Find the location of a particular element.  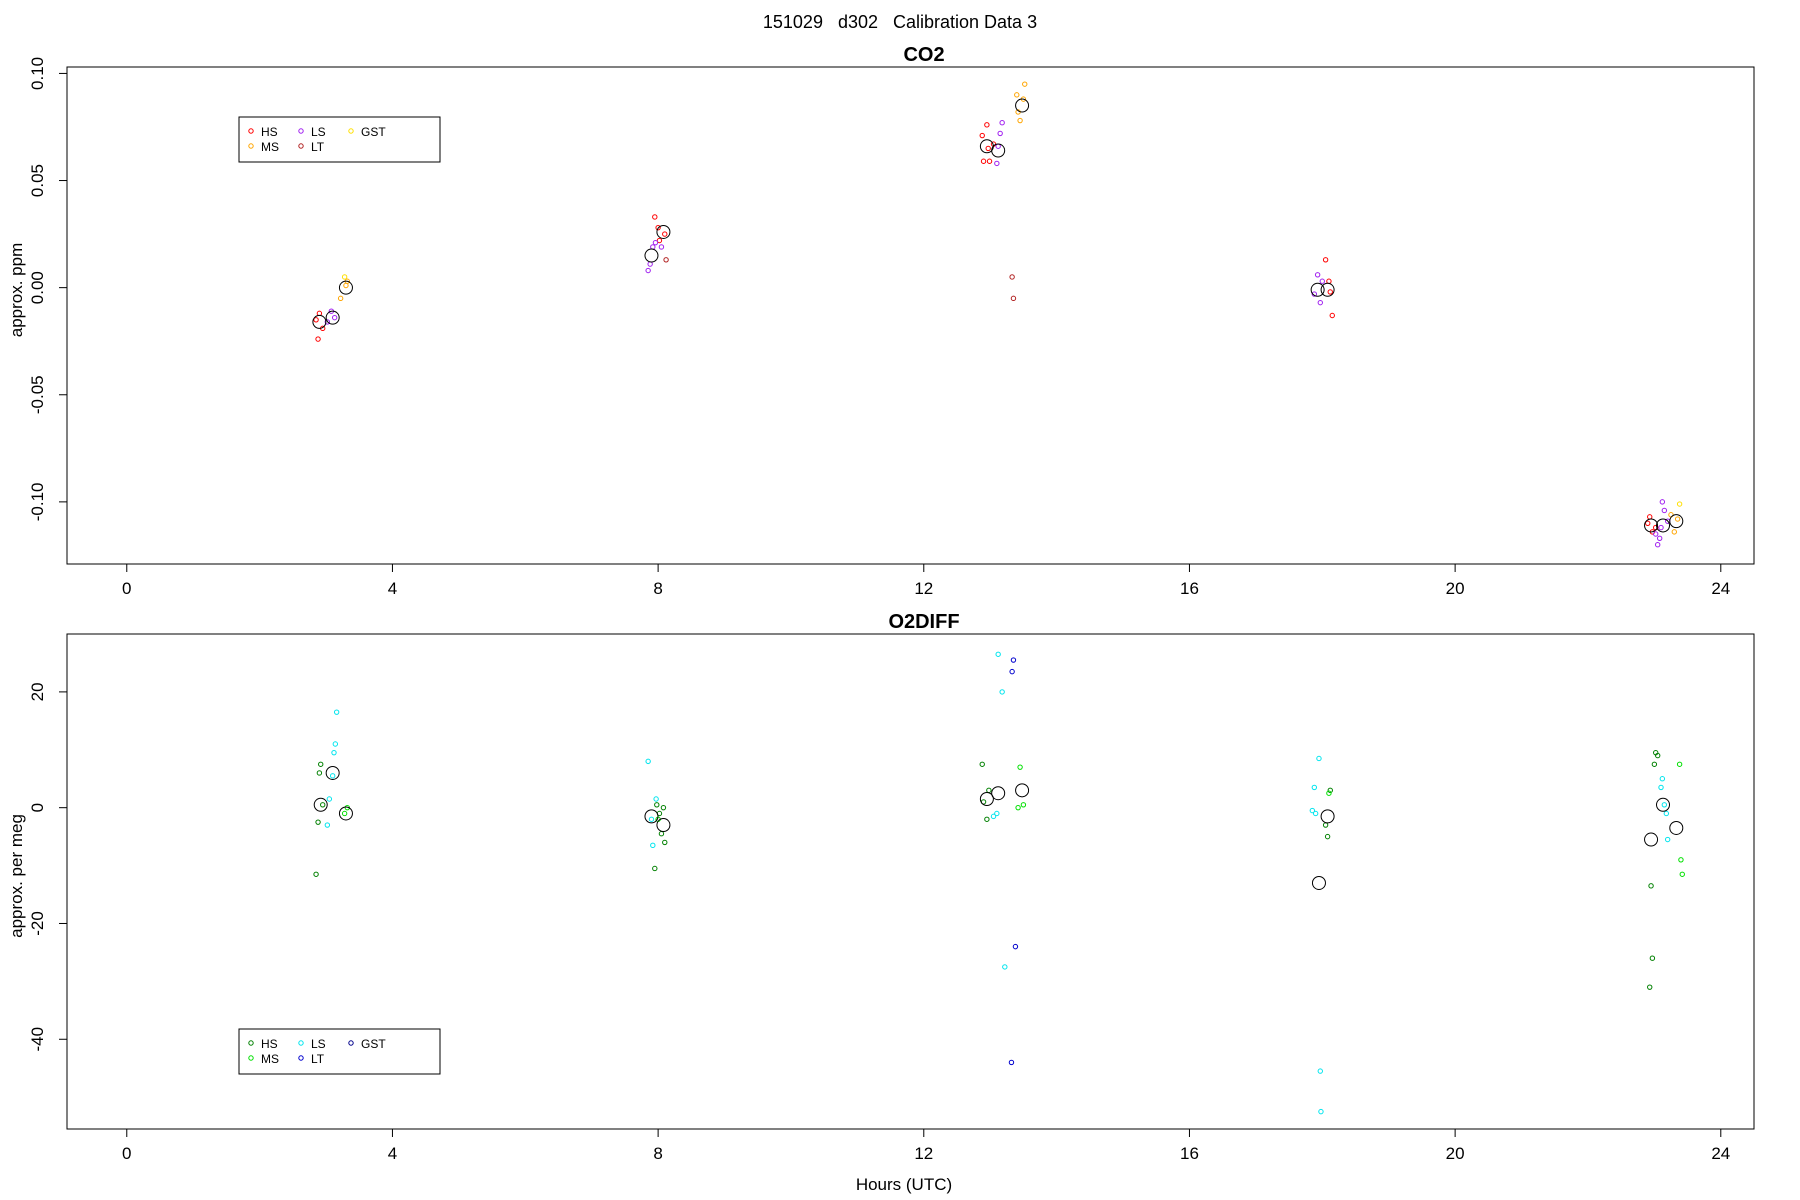

y-tick-label: -20 is located at coordinates (37, 923).